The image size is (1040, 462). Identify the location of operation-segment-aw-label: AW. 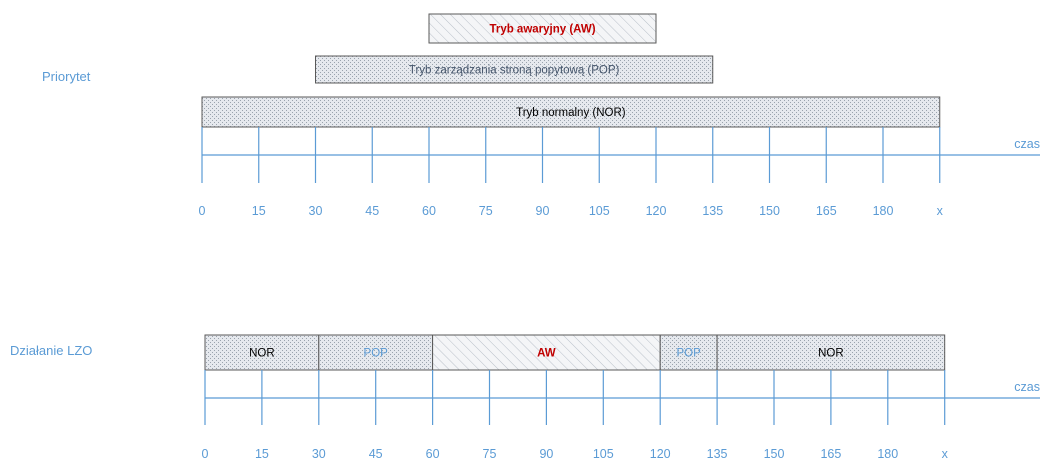
(546, 354).